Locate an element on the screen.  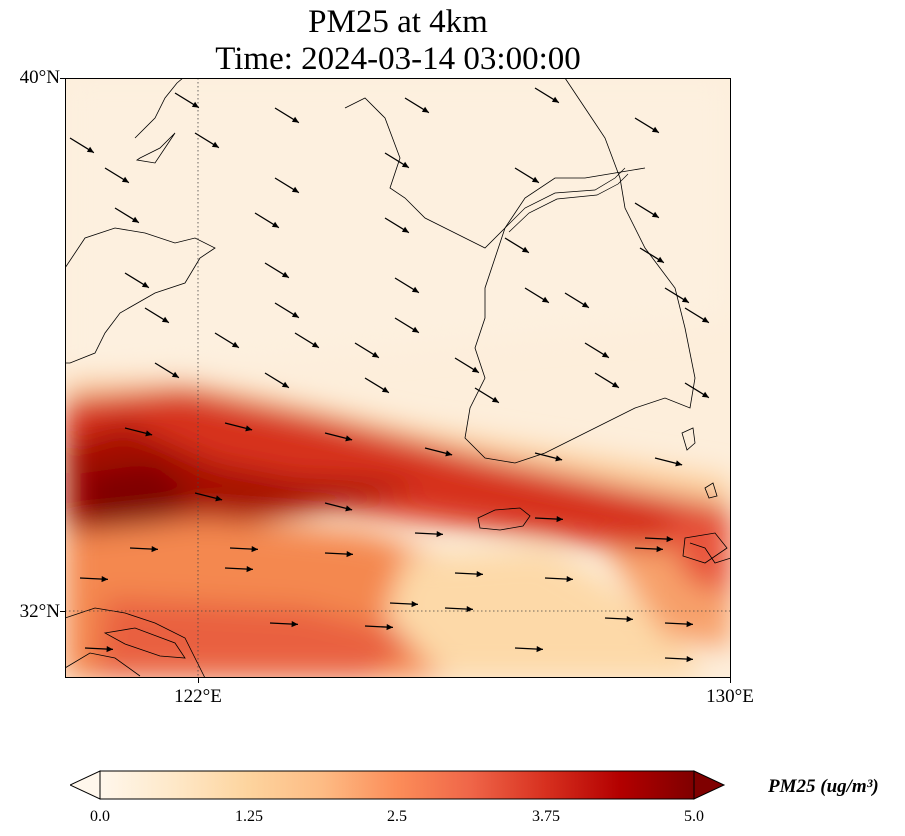
colorbar is located at coordinates (399, 789).